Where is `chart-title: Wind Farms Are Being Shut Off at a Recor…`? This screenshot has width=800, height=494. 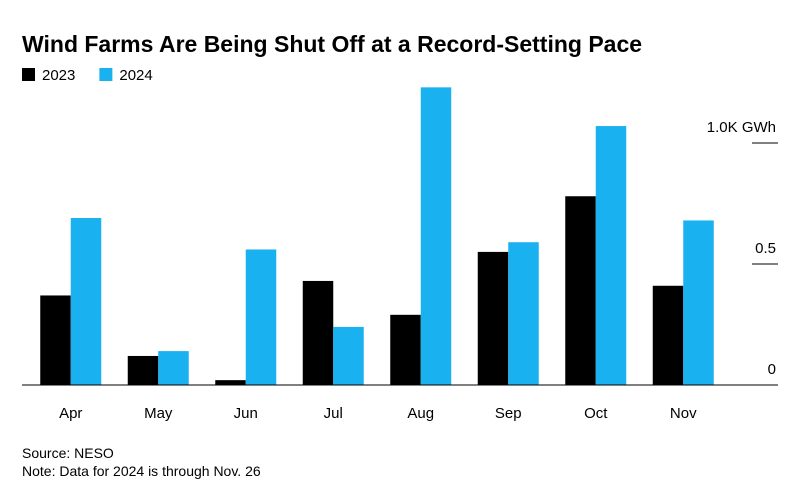 chart-title: Wind Farms Are Being Shut Off at a Recor… is located at coordinates (332, 44).